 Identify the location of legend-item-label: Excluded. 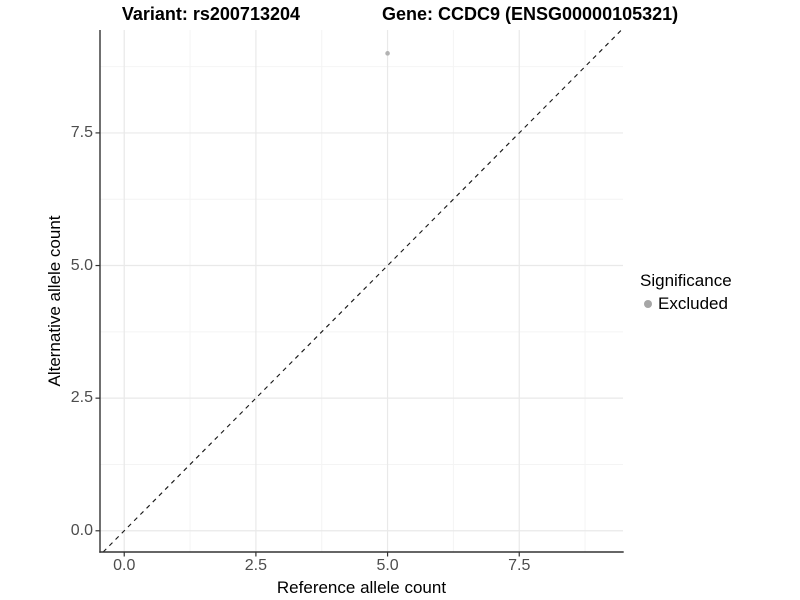
(693, 303).